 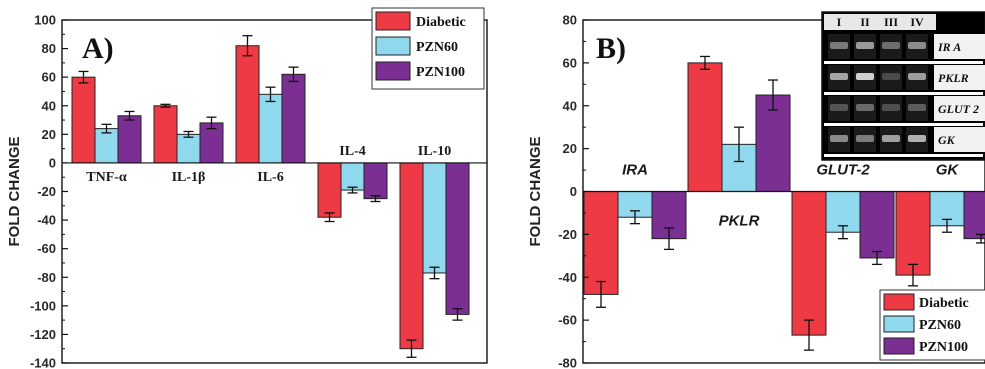 What do you see at coordinates (949, 47) in the screenshot?
I see `gel-gene-label: IR A` at bounding box center [949, 47].